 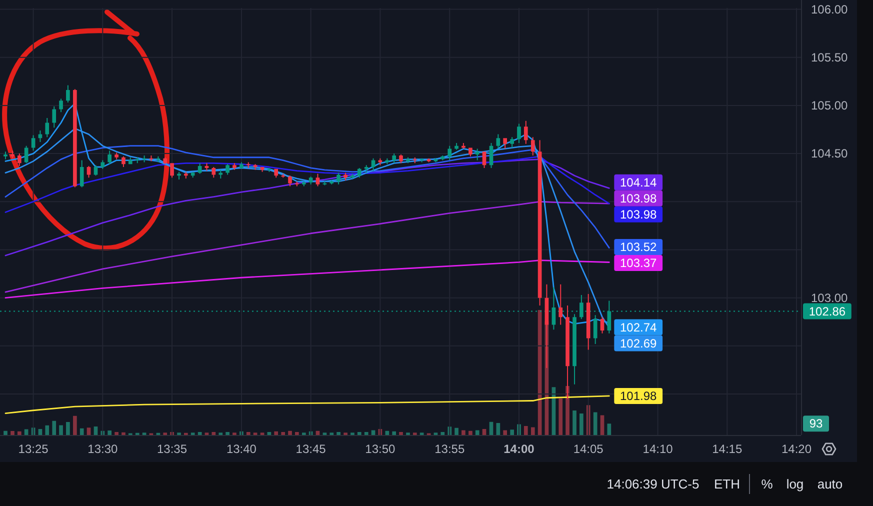 What do you see at coordinates (241, 449) in the screenshot?
I see `x-tick-label: 13:40` at bounding box center [241, 449].